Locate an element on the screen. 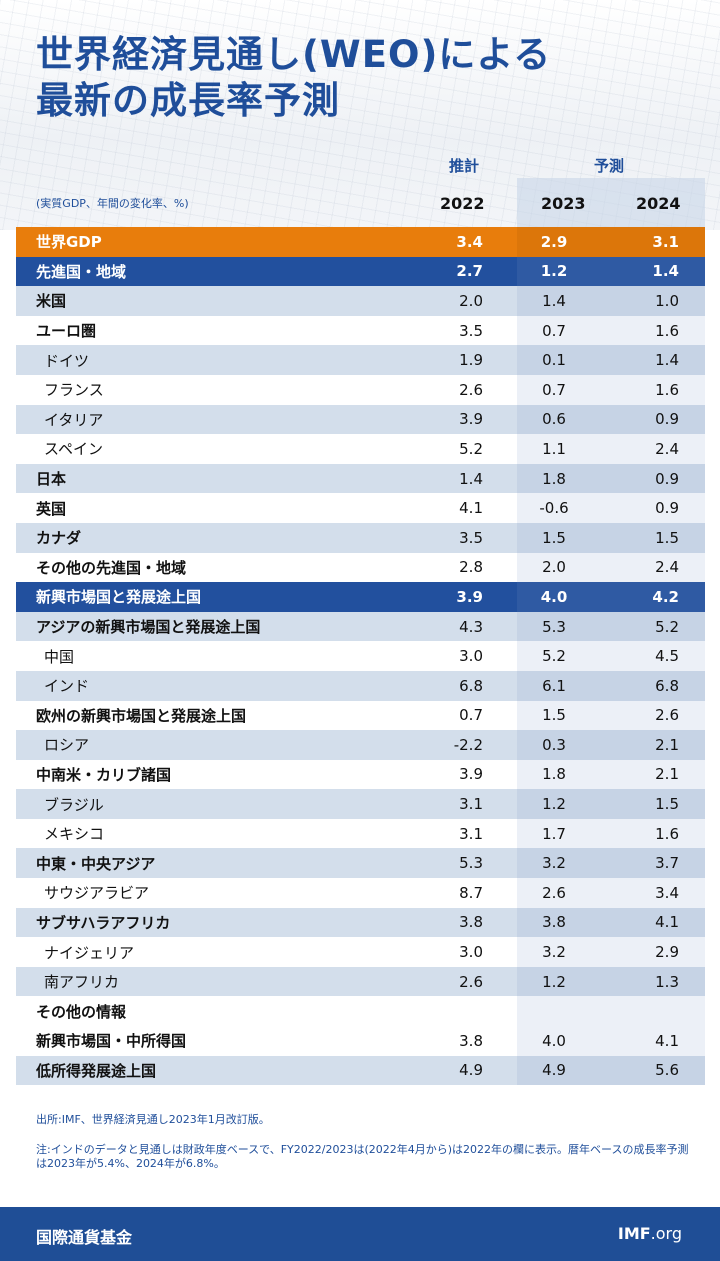 This screenshot has height=1261, width=720. table-row: イタリア 3.9 0.6 0.9 is located at coordinates (360, 419).